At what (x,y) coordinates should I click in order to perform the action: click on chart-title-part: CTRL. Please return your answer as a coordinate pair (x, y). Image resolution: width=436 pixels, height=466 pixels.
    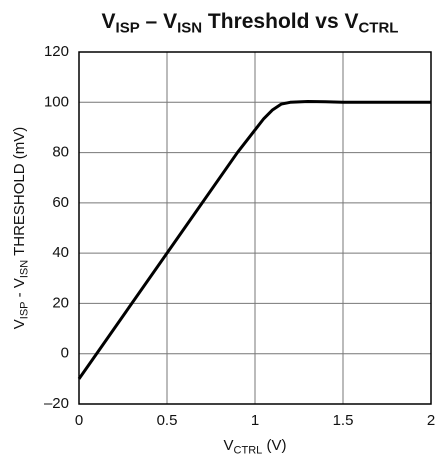
    Looking at the image, I should click on (378, 27).